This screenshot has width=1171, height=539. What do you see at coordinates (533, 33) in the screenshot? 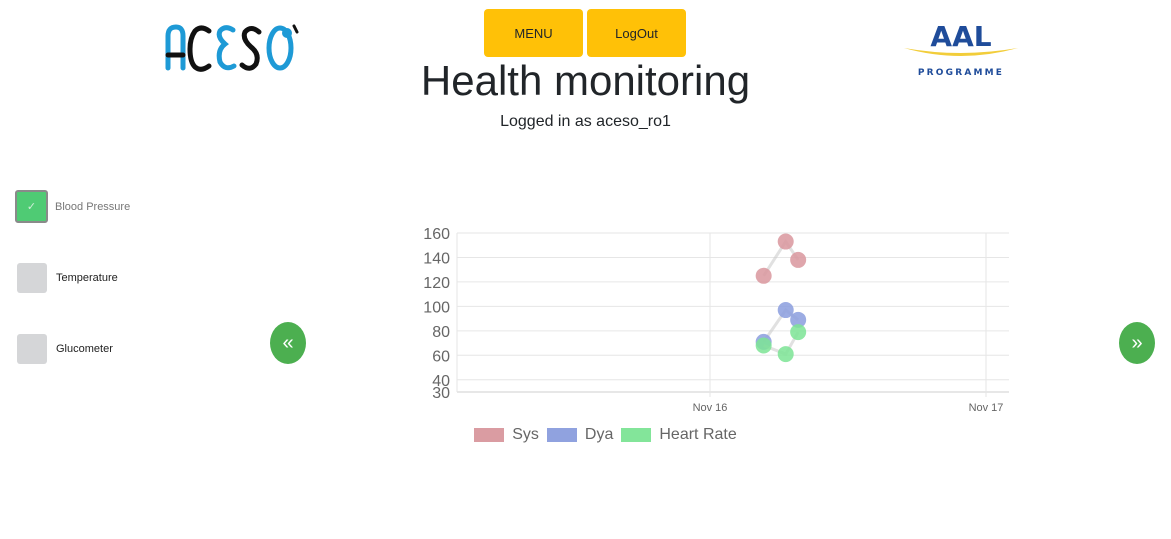
I see `menu-button: MENU` at bounding box center [533, 33].